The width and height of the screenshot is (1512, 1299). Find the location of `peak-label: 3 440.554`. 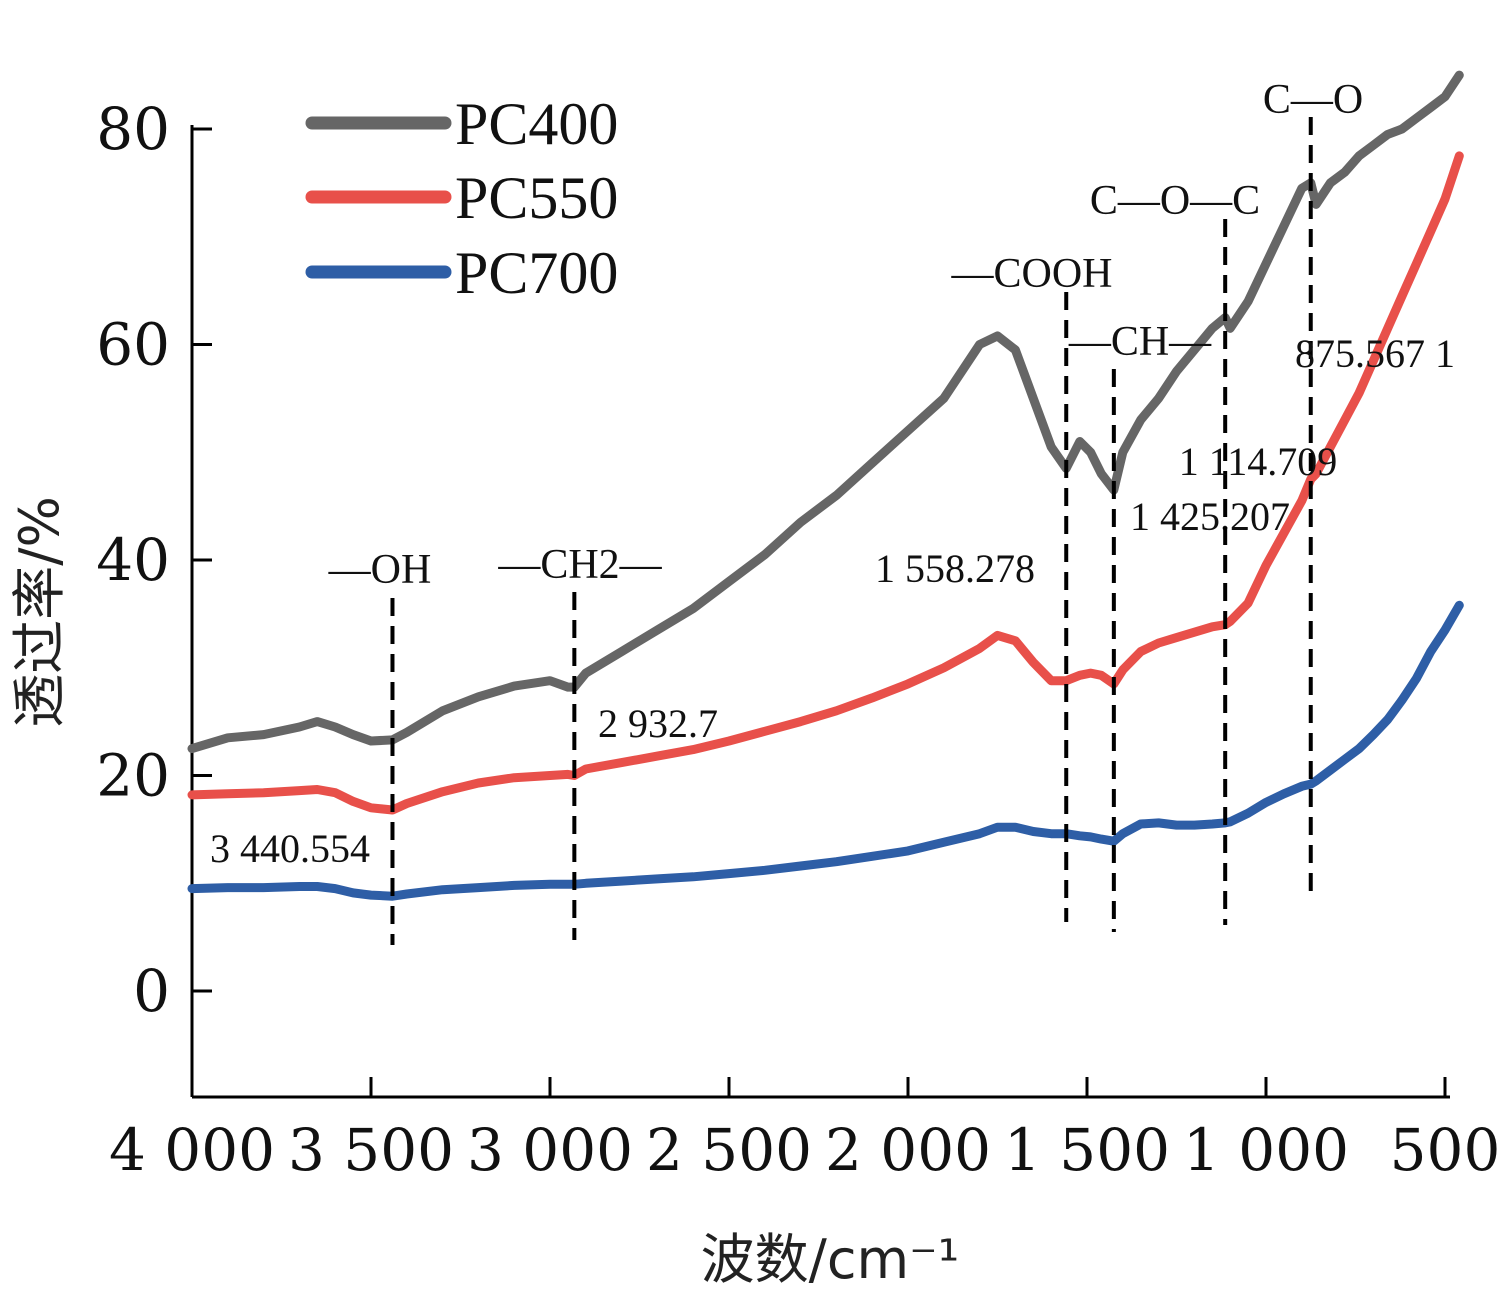

peak-label: 3 440.554 is located at coordinates (290, 848).